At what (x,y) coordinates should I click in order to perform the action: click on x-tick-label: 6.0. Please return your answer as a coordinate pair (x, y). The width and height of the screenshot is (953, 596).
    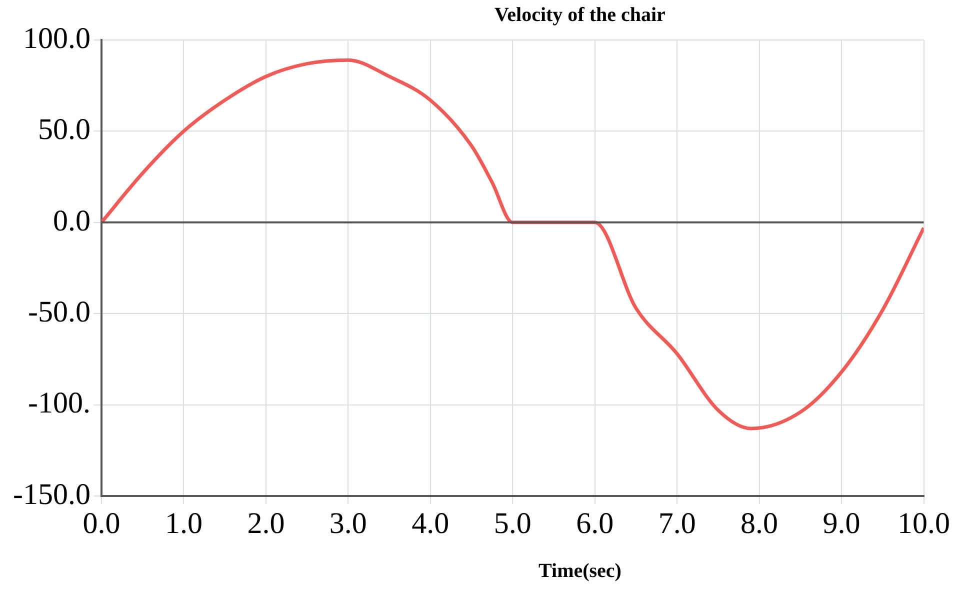
    Looking at the image, I should click on (595, 523).